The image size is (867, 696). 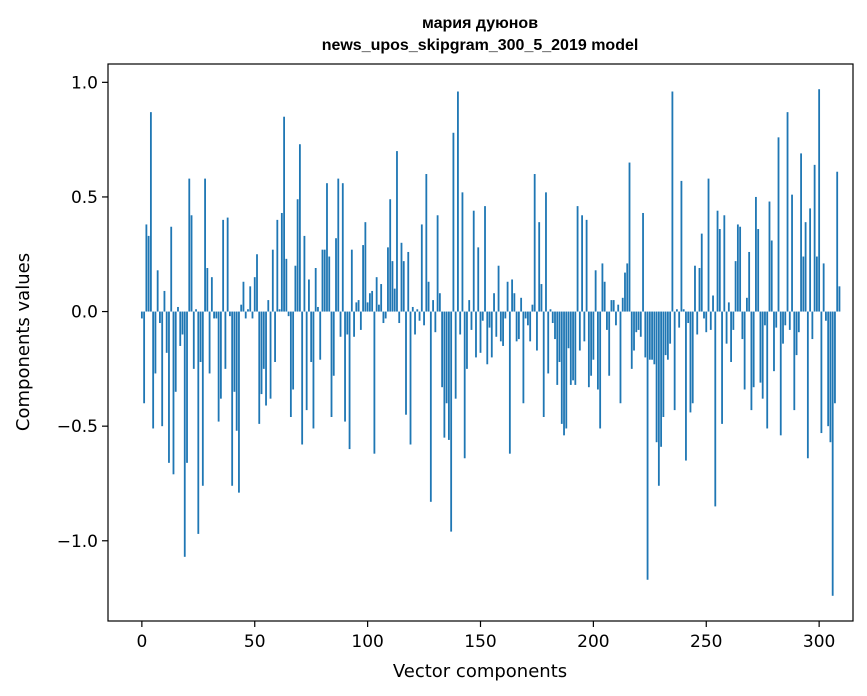 I want to click on x-tick-label: 250, so click(x=706, y=642).